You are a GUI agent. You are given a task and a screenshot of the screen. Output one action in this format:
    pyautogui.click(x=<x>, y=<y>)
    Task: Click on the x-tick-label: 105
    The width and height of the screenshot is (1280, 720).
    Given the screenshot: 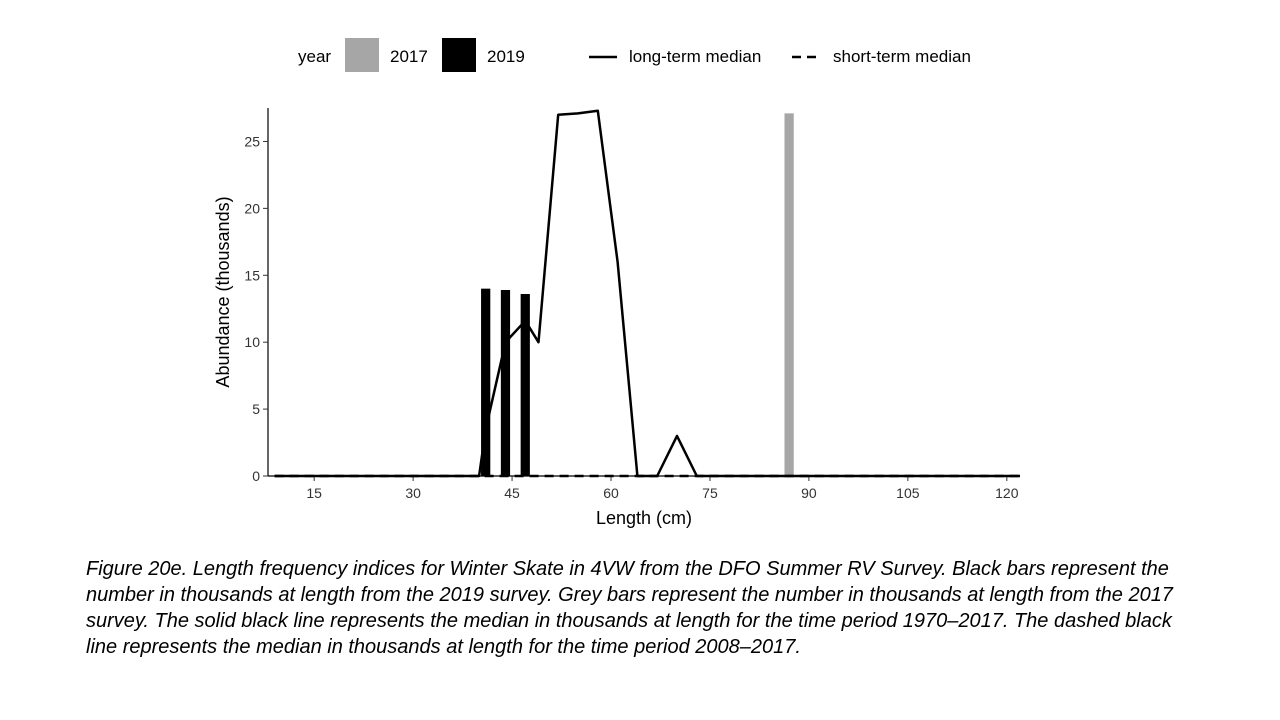 What is the action you would take?
    pyautogui.click(x=908, y=493)
    